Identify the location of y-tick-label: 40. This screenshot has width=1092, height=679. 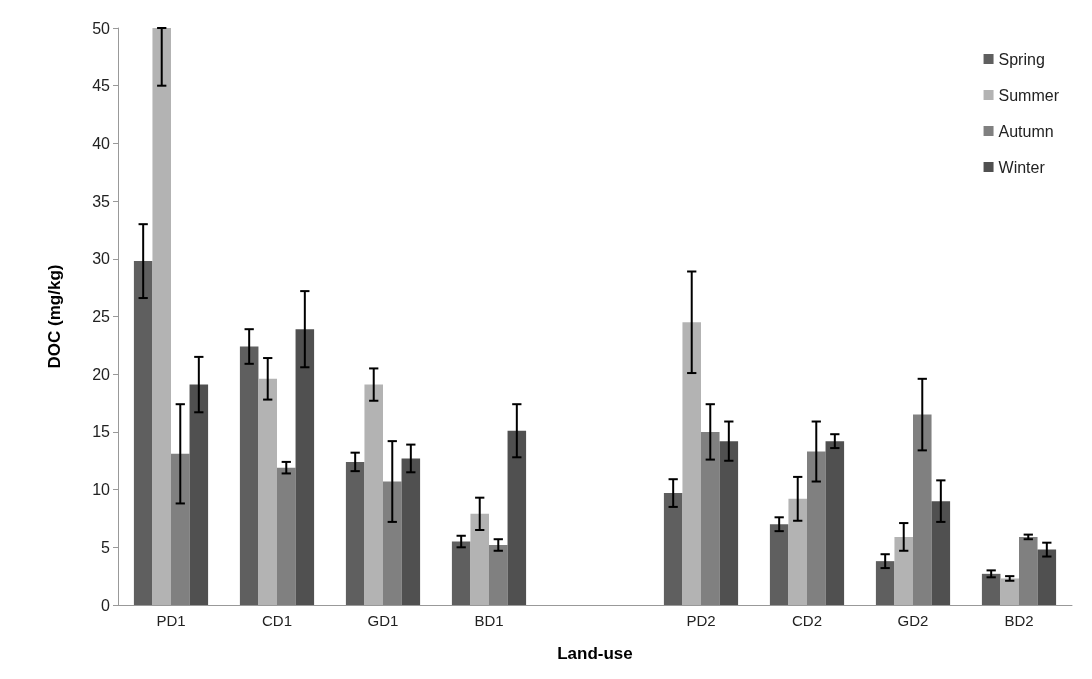
(101, 143).